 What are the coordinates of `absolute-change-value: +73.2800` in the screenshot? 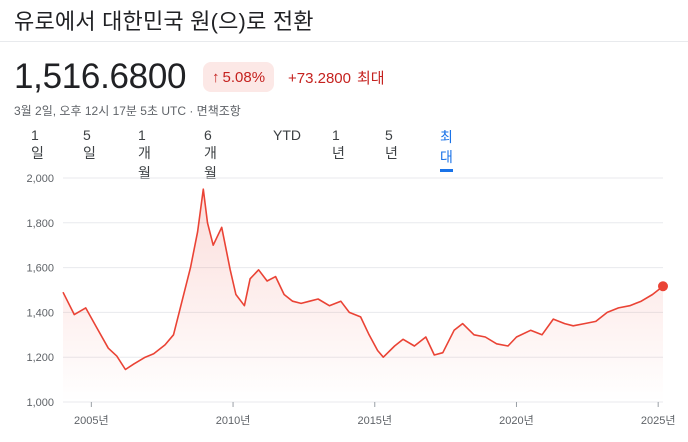 It's located at (319, 78).